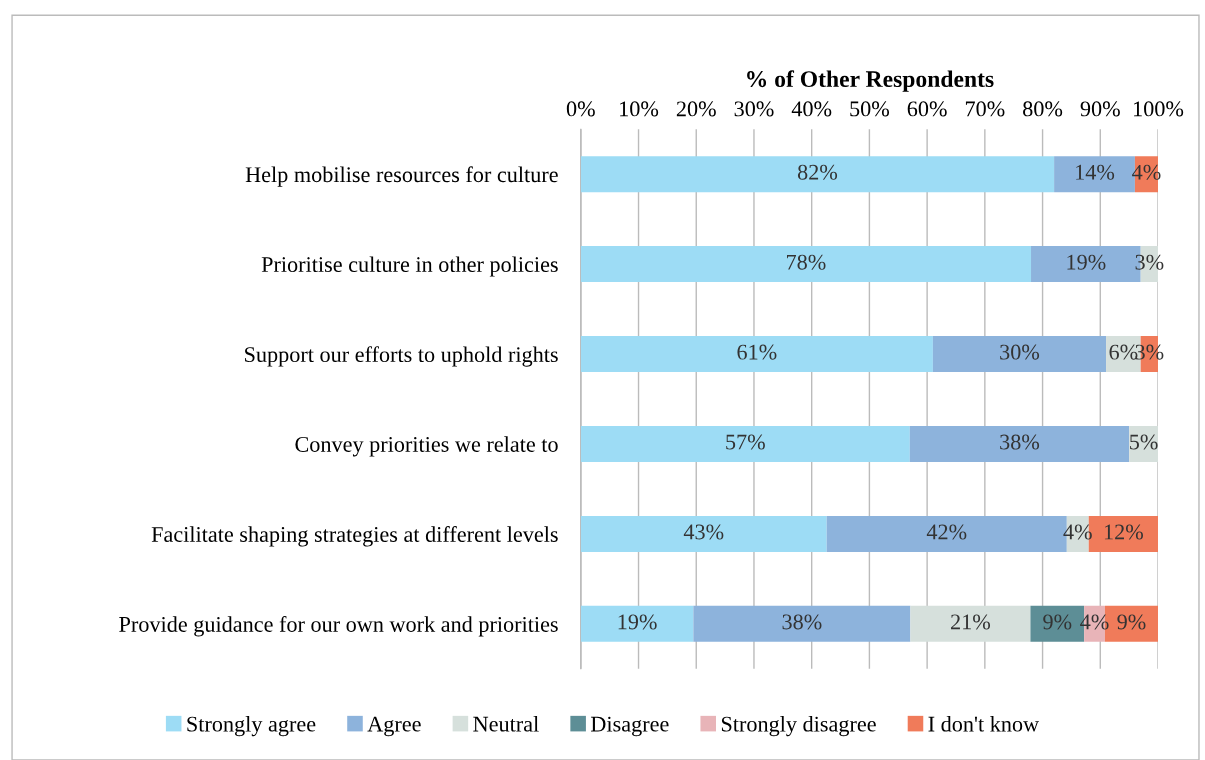 The image size is (1205, 760). Describe the element at coordinates (798, 726) in the screenshot. I see `legend-label: Strongly disagree` at that location.